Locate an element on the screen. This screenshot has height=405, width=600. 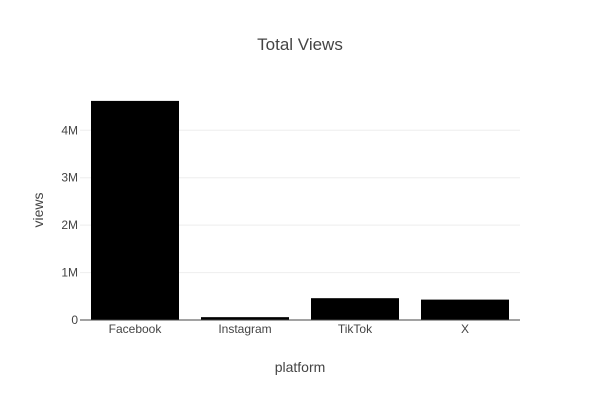
x-tick-labels: Facebook Instagram TikTok X is located at coordinates (289, 329).